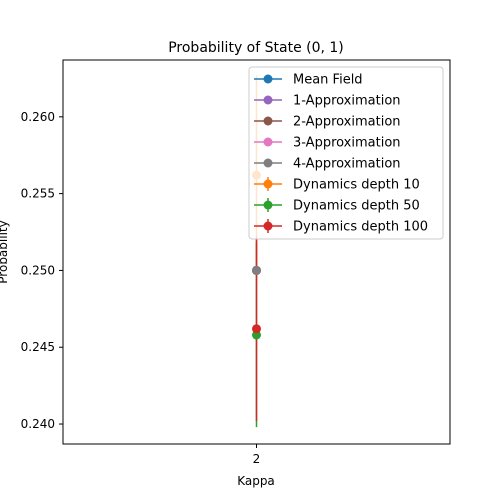 The width and height of the screenshot is (500, 500). I want to click on legend-item: Mean Field, so click(308, 80).